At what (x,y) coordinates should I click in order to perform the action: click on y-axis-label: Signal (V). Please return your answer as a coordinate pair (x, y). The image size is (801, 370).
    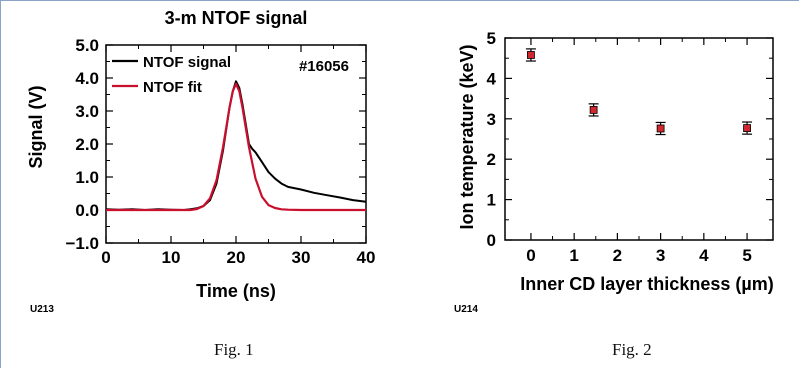
    Looking at the image, I should click on (36, 126).